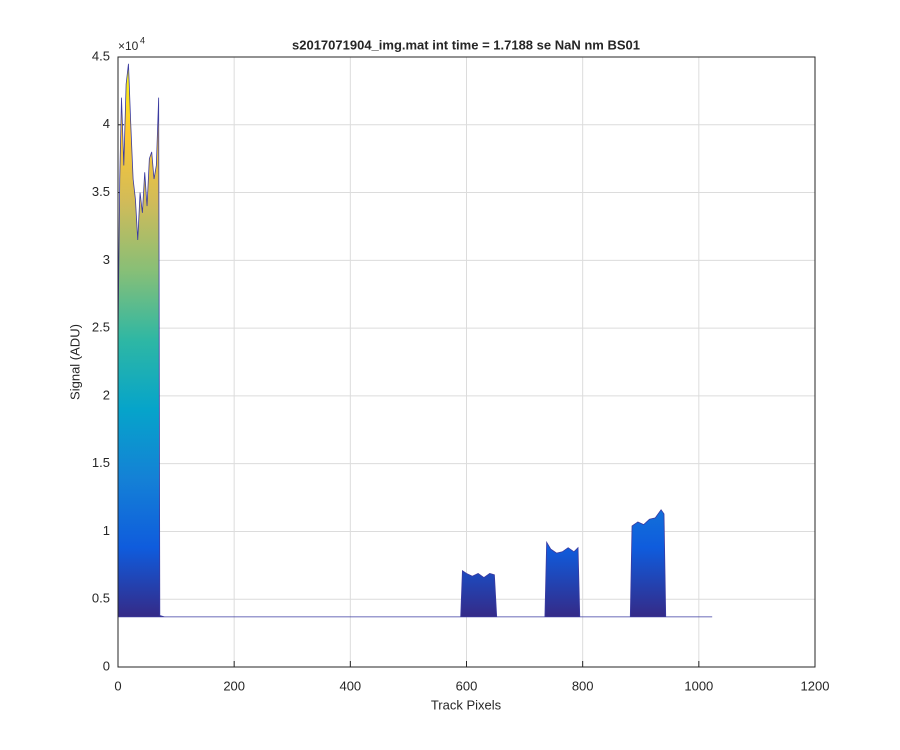  Describe the element at coordinates (234, 685) in the screenshot. I see `x-tick-label: 200` at that location.